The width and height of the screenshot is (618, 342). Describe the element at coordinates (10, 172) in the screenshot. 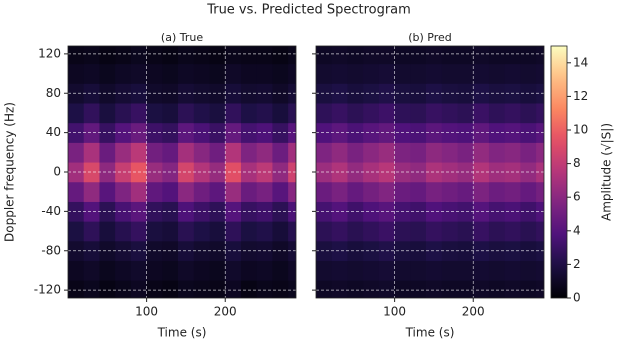

I see `y-axis-label: Doppler frequency (Hz)` at that location.